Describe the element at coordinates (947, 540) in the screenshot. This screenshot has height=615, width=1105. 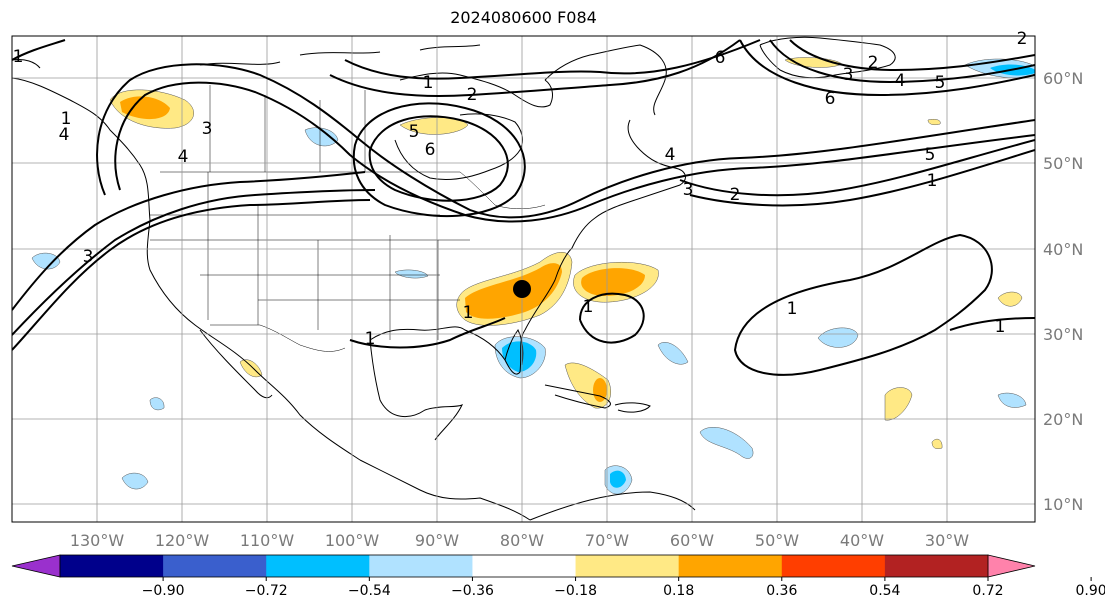
I see `lon-label: 30°W` at that location.